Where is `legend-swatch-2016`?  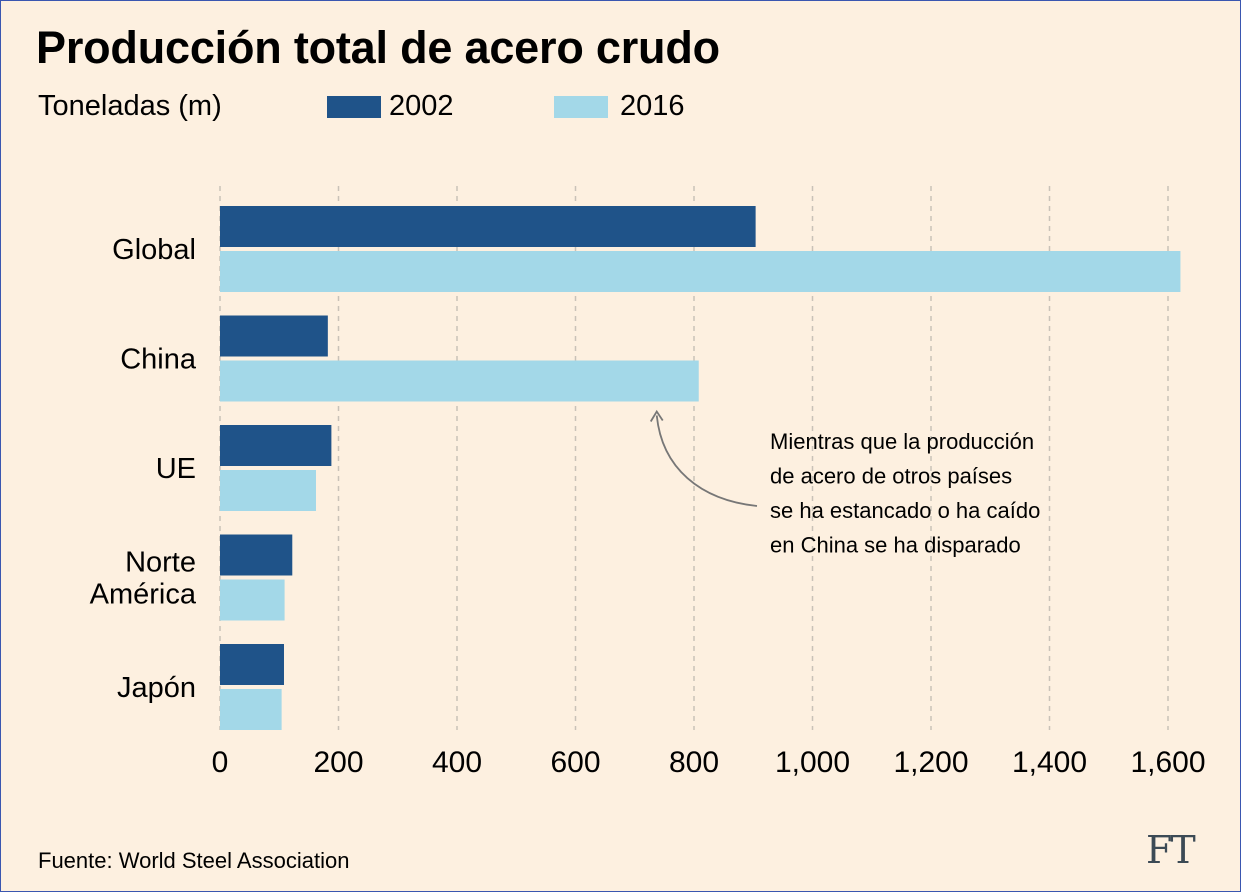 legend-swatch-2016 is located at coordinates (581, 107).